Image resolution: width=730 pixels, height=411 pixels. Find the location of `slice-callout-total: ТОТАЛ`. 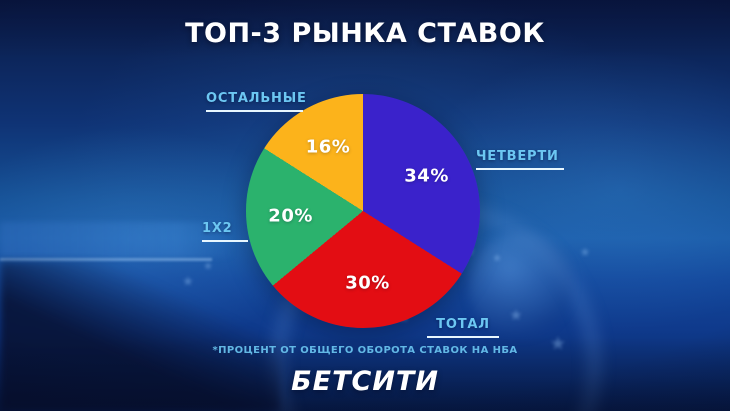

slice-callout-total: ТОТАЛ is located at coordinates (463, 327).